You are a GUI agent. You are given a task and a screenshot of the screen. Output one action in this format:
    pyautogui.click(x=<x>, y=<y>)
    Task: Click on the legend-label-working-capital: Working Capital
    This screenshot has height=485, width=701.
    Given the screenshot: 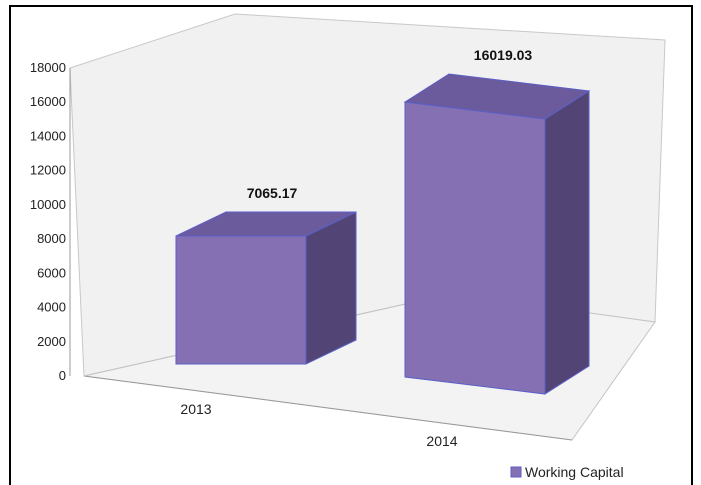 What is the action you would take?
    pyautogui.click(x=574, y=472)
    